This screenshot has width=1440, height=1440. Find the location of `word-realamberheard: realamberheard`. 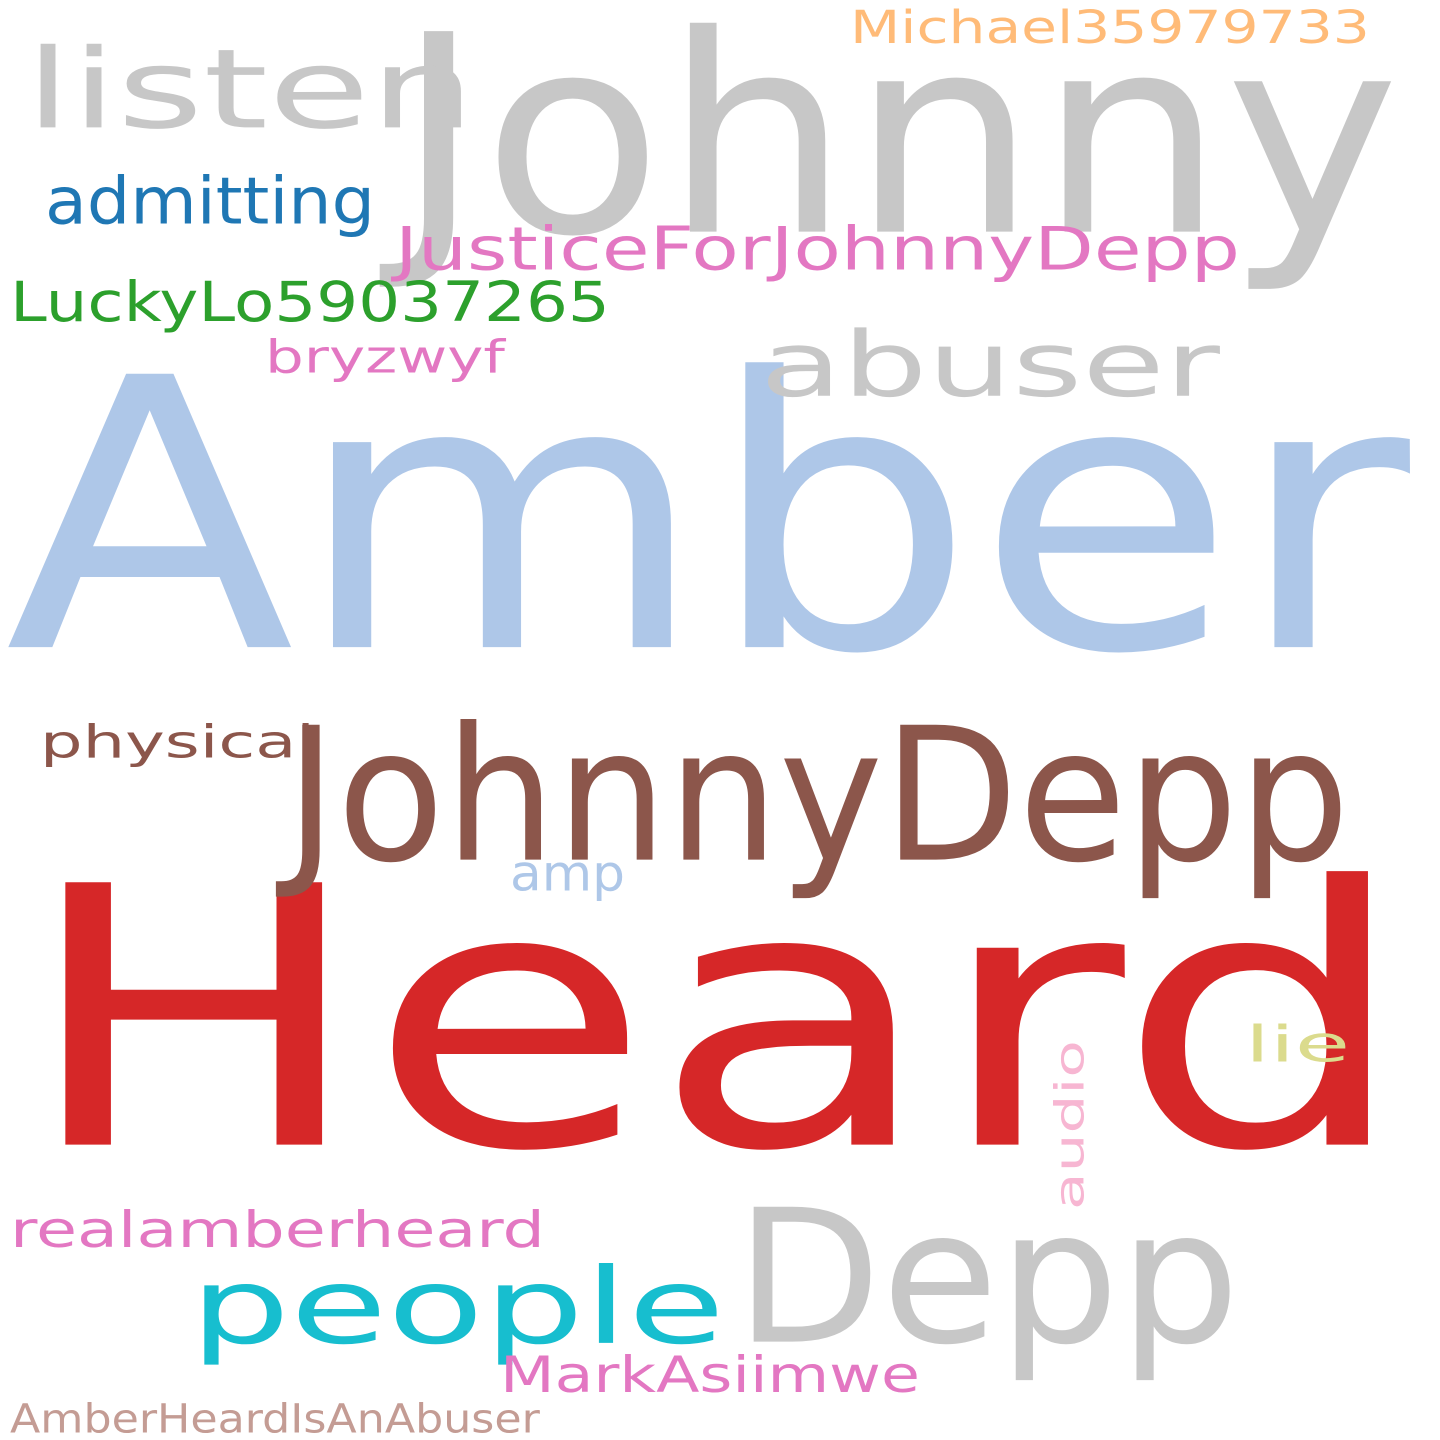

word-realamberheard: realamberheard is located at coordinates (277, 1229).